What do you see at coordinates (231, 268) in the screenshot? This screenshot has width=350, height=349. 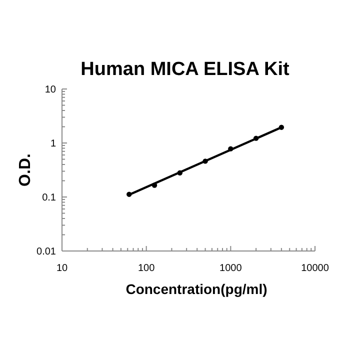 I see `x-tick-label: 1000` at bounding box center [231, 268].